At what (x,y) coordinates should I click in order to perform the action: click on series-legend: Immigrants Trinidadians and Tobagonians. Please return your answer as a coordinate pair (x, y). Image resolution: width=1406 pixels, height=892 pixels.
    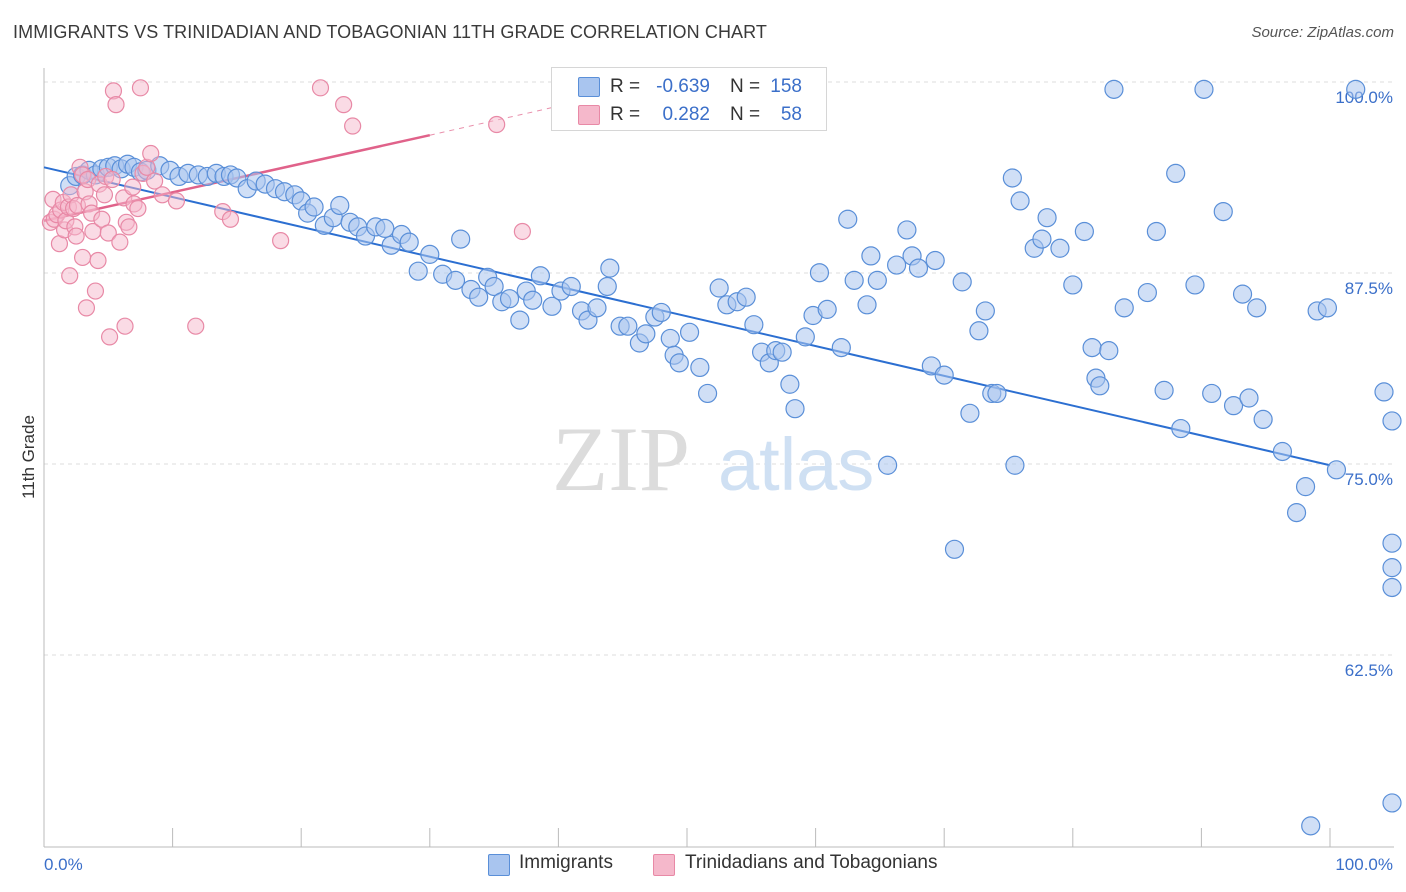
    Looking at the image, I should click on (703, 865).